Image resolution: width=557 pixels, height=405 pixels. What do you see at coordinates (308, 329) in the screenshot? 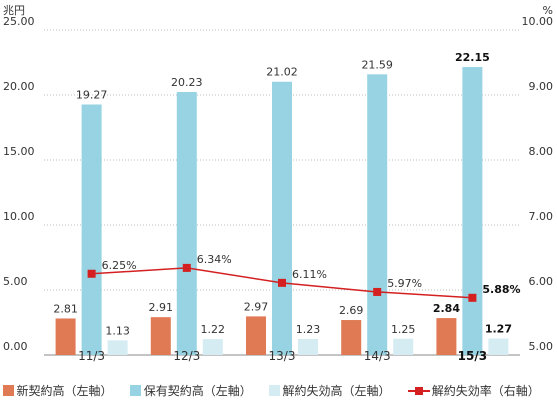
I see `label-lapse: 1.23` at bounding box center [308, 329].